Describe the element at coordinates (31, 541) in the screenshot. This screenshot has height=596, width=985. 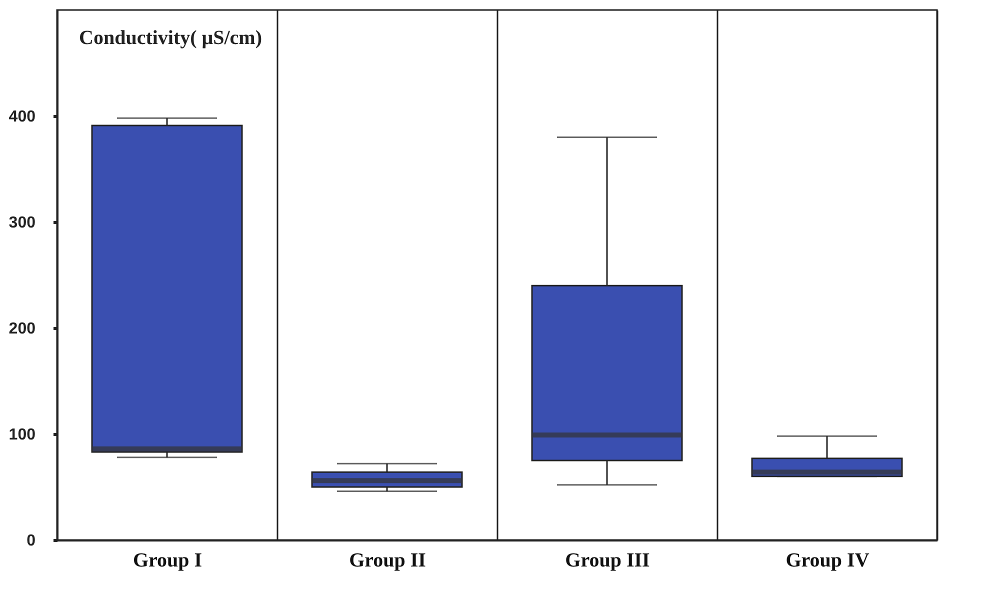
I see `y-tick-label: 0` at that location.